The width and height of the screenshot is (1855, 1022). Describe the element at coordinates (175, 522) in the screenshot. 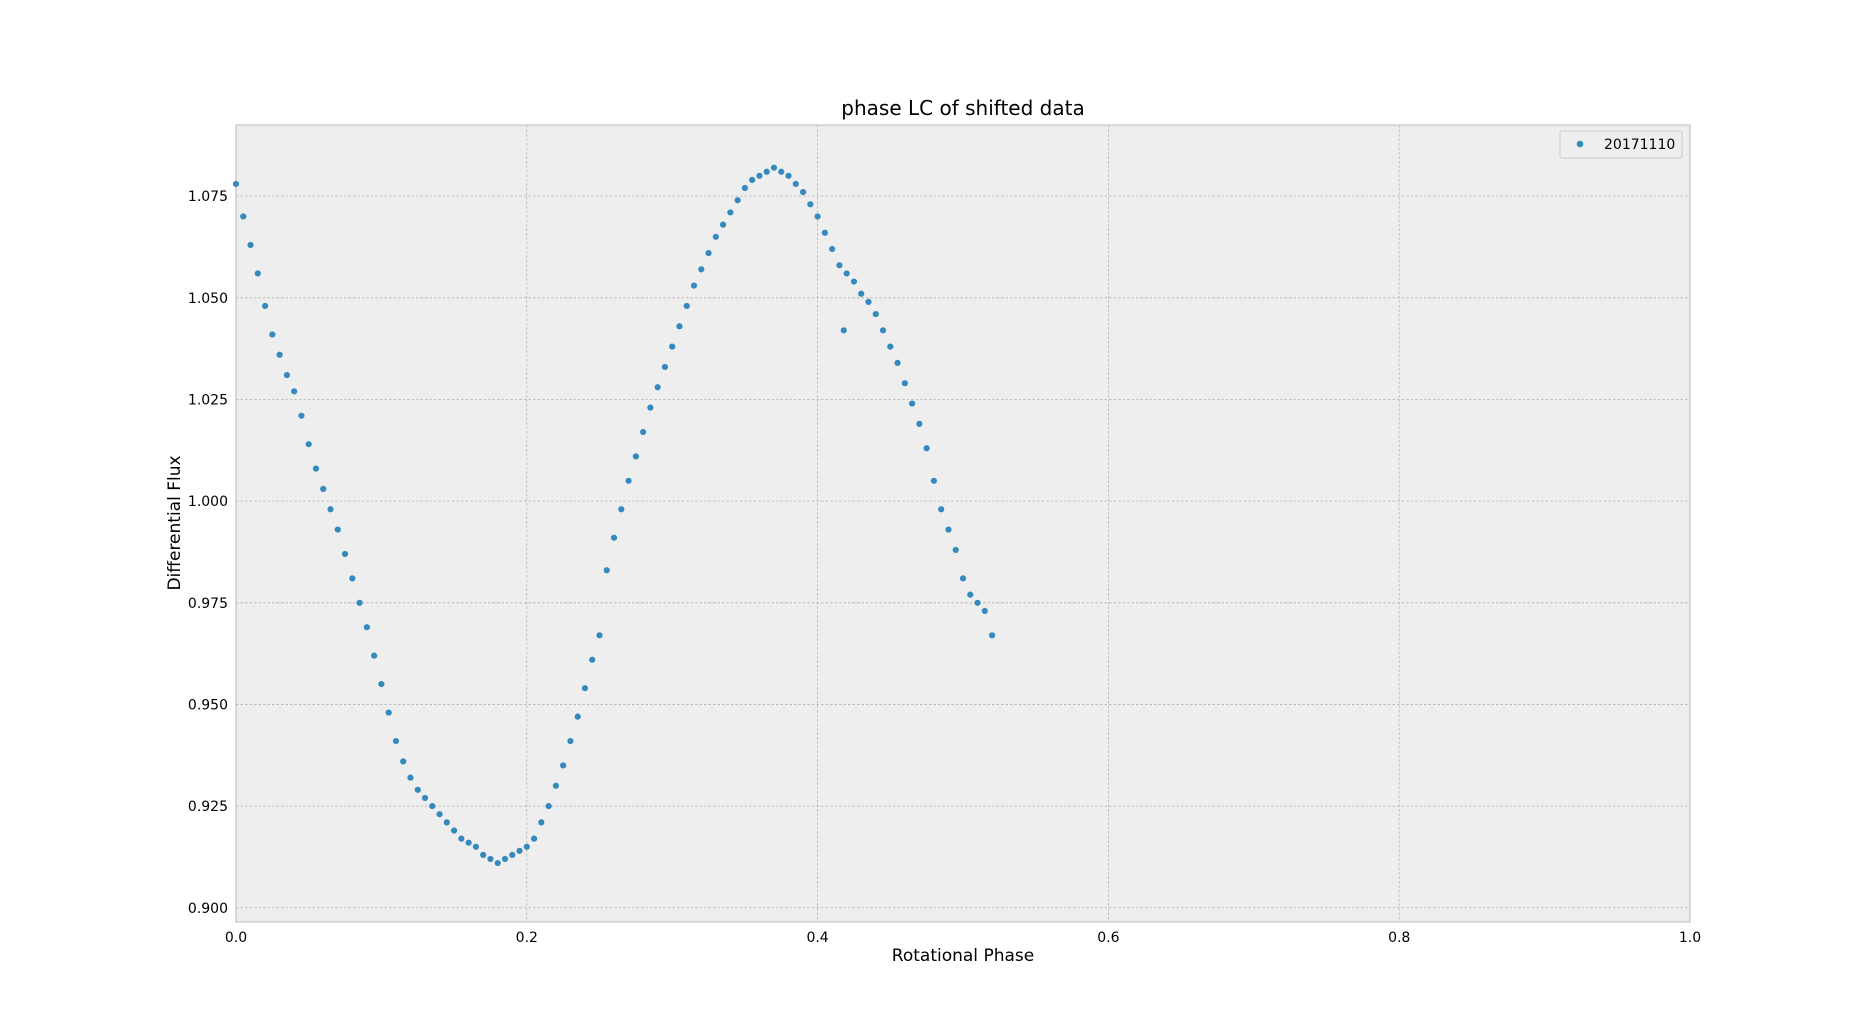

I see `y-axis-label: Differential Flux` at that location.